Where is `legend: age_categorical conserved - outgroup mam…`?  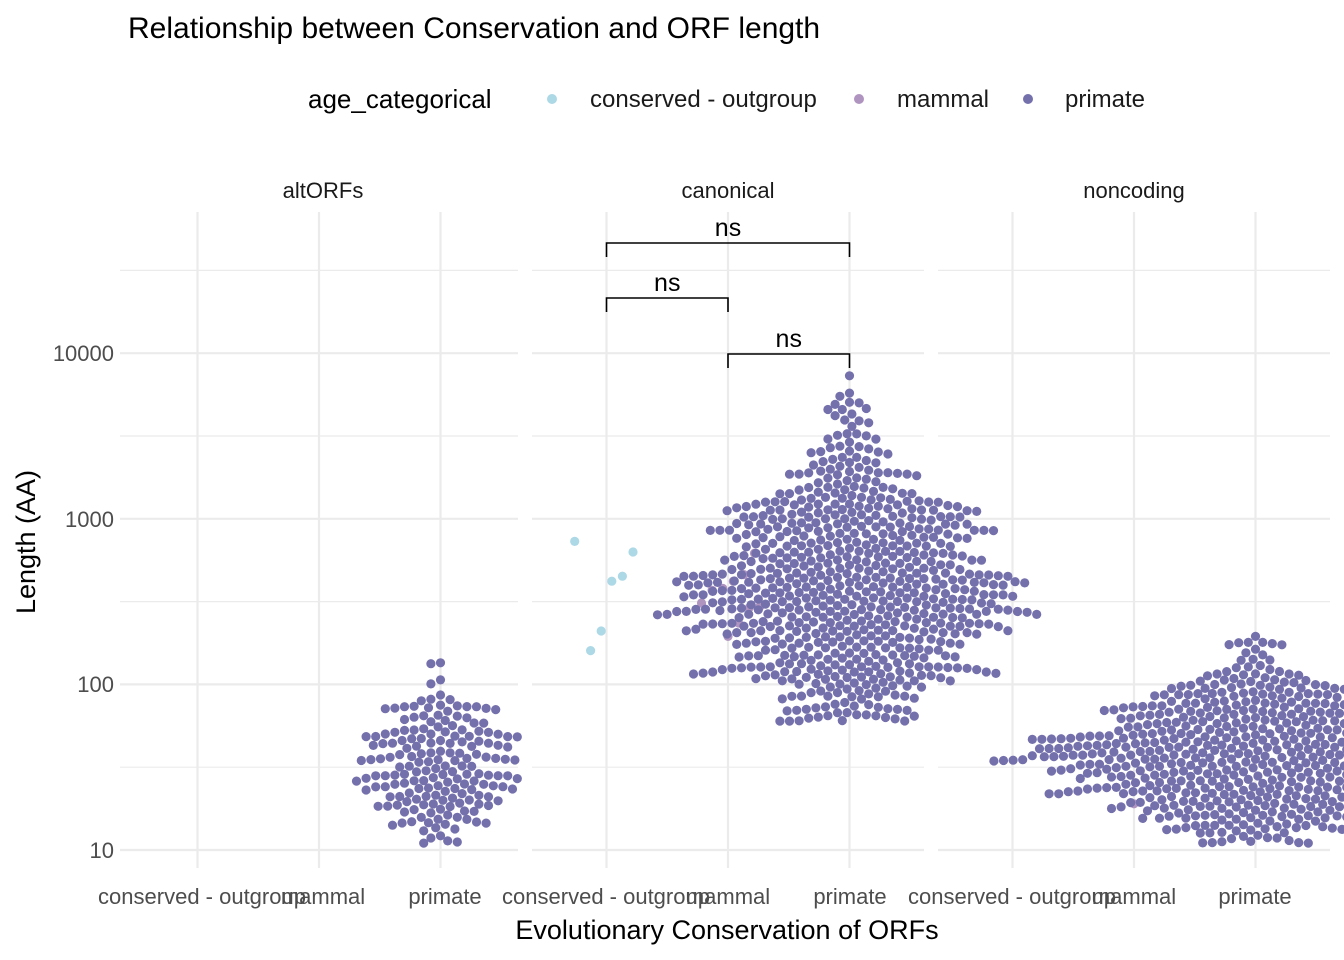
legend: age_categorical conserved - outgroup mam… is located at coordinates (726, 99).